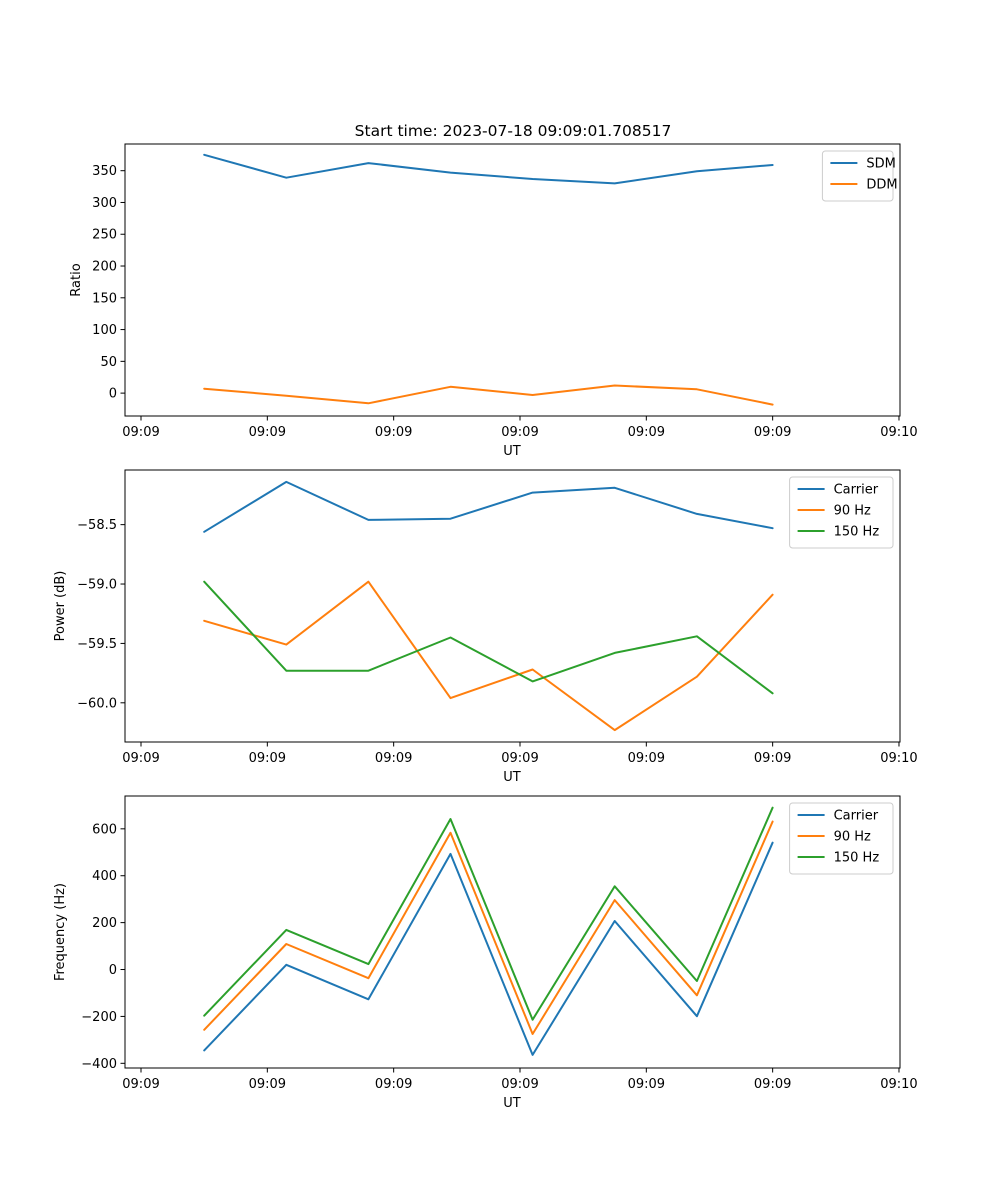 Image resolution: width=1000 pixels, height=1200 pixels. Describe the element at coordinates (104, 298) in the screenshot. I see `y-tick-label: 150` at that location.